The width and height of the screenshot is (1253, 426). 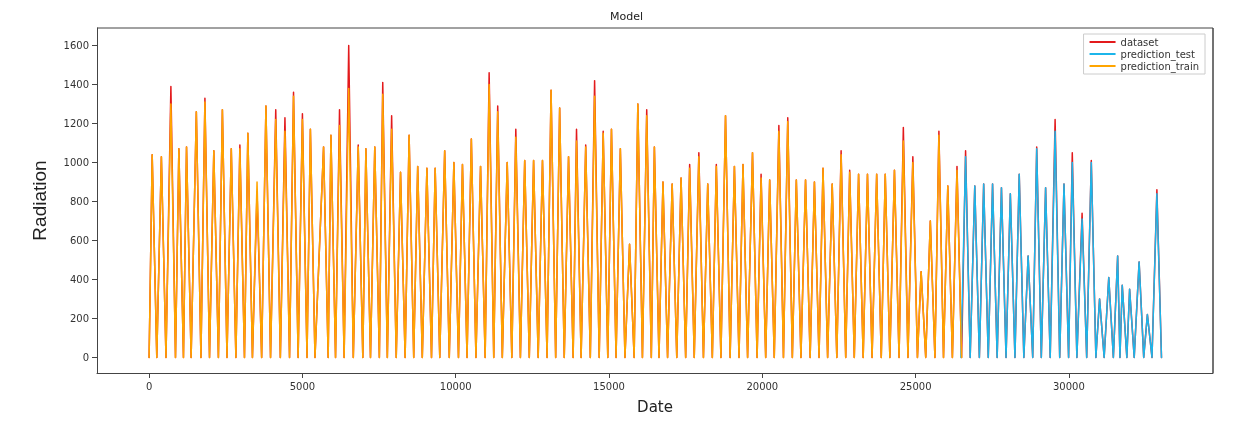 I want to click on y-tick-label: 200, so click(x=79, y=318).